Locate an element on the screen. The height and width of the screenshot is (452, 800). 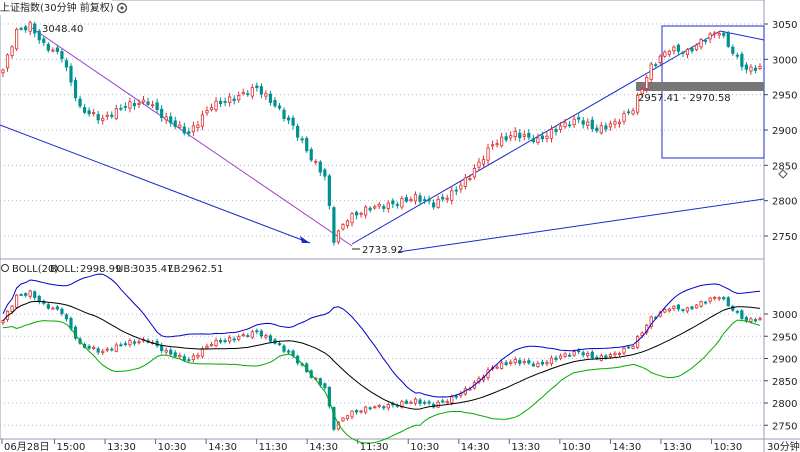
range-band is located at coordinates (700, 86).